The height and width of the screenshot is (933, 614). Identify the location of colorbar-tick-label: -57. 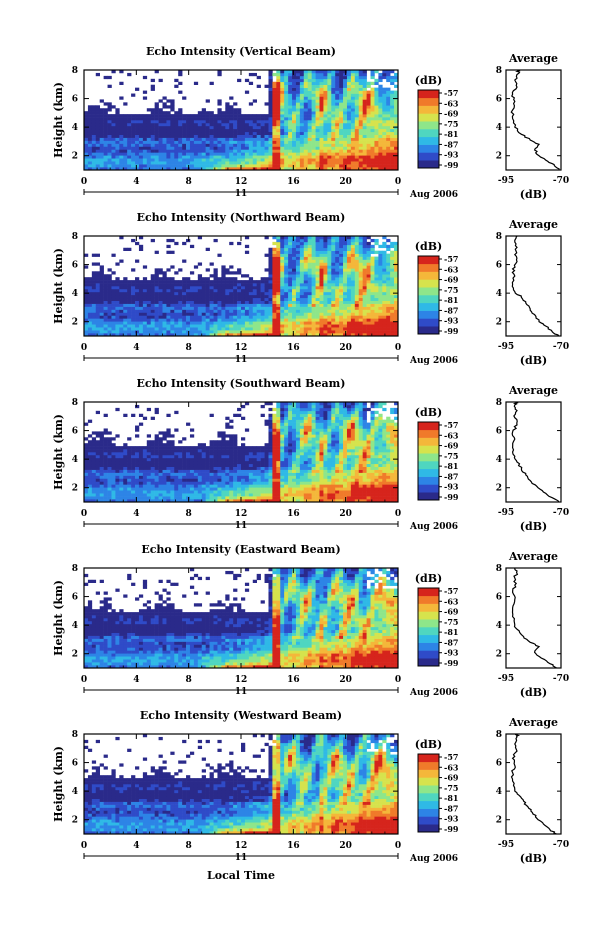
(451, 93).